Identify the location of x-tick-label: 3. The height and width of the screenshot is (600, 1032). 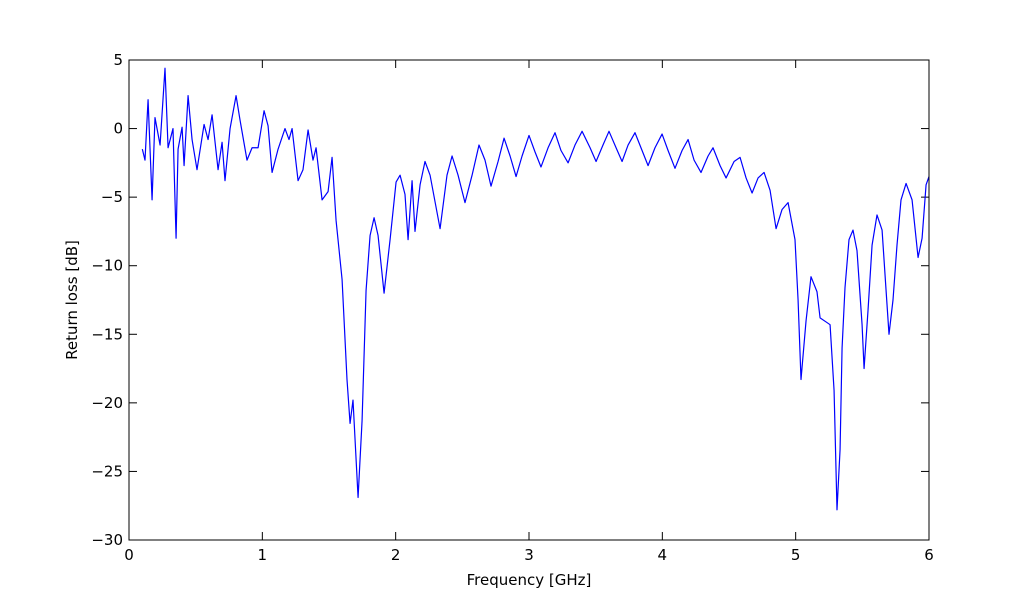
(529, 555).